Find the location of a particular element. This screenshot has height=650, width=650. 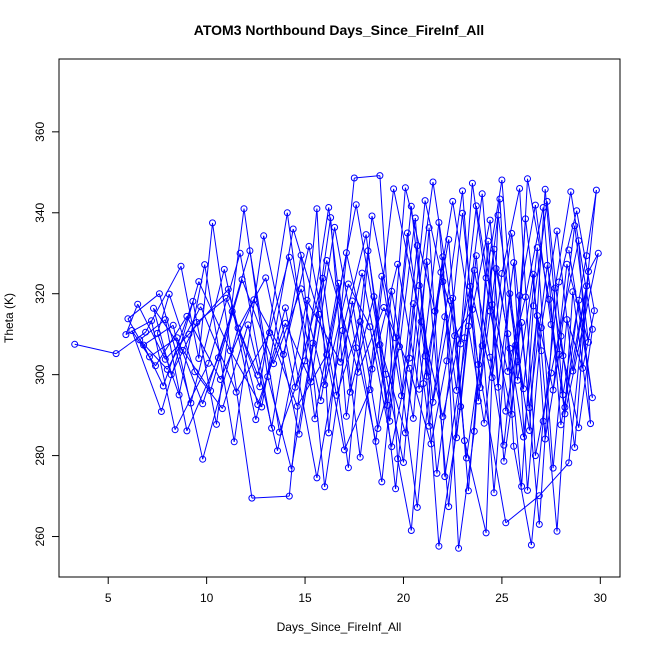

x-tick-label: 20 is located at coordinates (404, 598).